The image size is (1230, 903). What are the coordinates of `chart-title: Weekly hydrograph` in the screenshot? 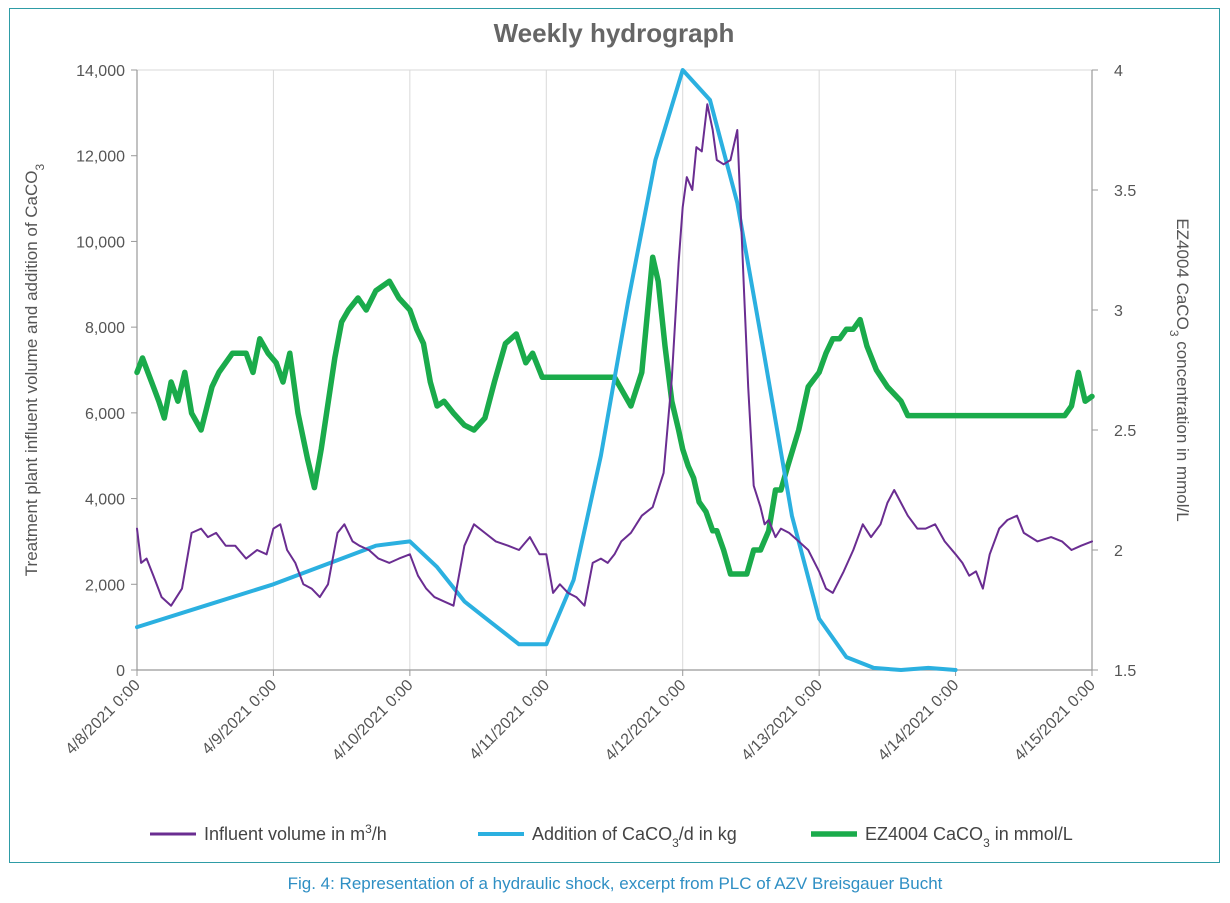 It's located at (614, 33).